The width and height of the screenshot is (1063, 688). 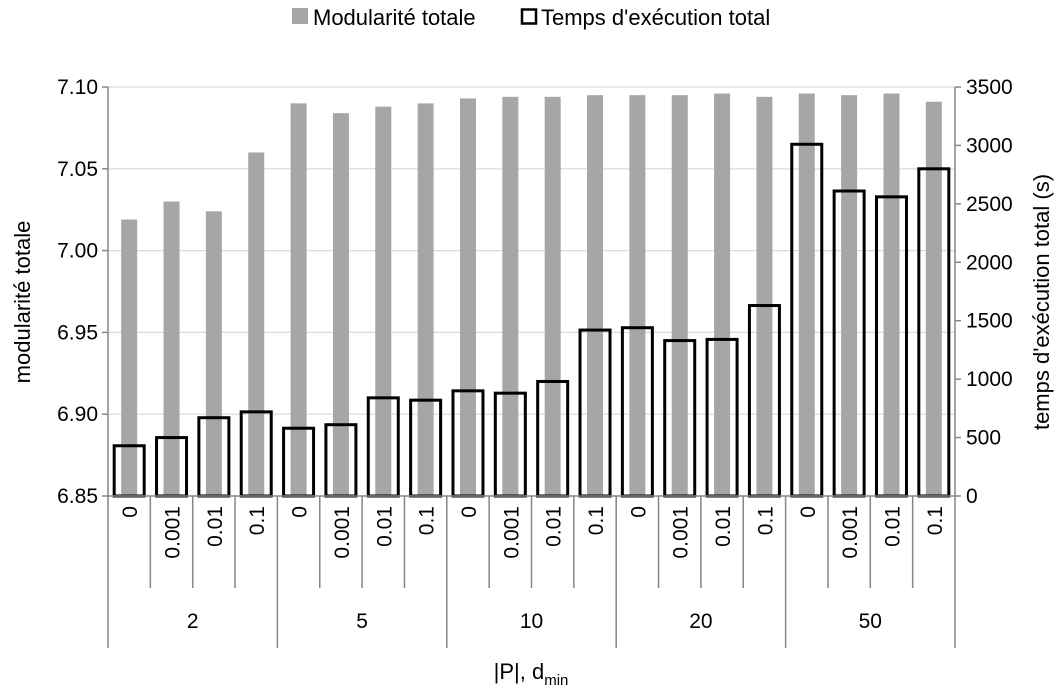 What do you see at coordinates (655, 17) in the screenshot?
I see `legend-label-temps: Temps d'exécution total` at bounding box center [655, 17].